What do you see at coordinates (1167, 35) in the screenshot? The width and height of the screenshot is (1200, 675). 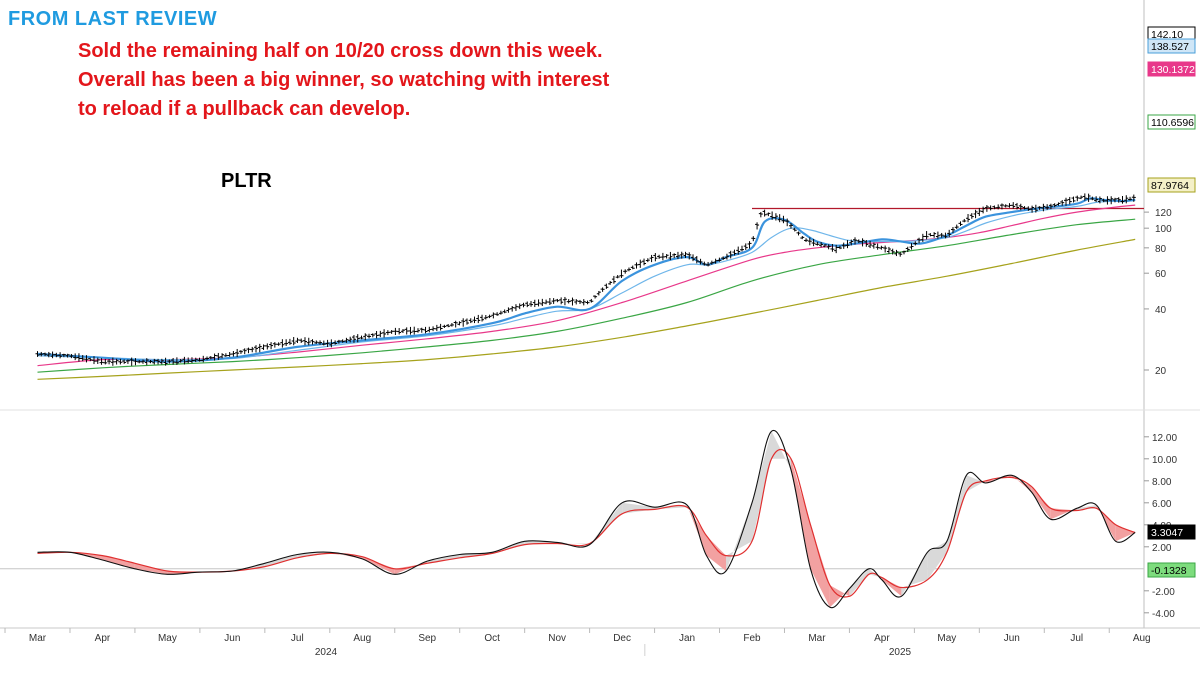 I see `svg-text: 142.10` at bounding box center [1167, 35].